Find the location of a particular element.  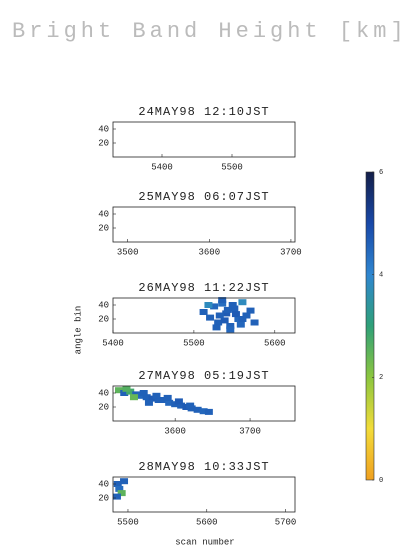

colorbar-tick-label: 4 is located at coordinates (381, 276).